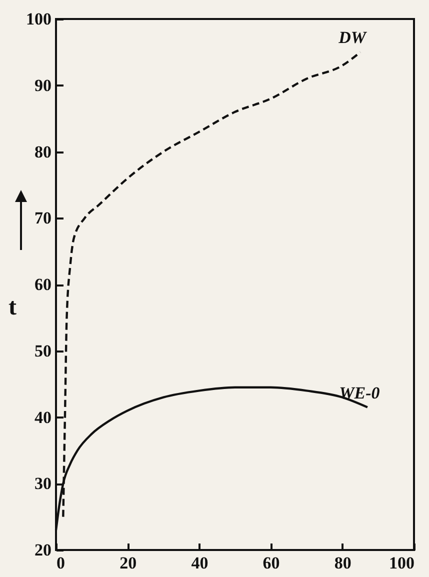 Image resolution: width=429 pixels, height=577 pixels. What do you see at coordinates (199, 563) in the screenshot?
I see `x-tick-label: 40` at bounding box center [199, 563].